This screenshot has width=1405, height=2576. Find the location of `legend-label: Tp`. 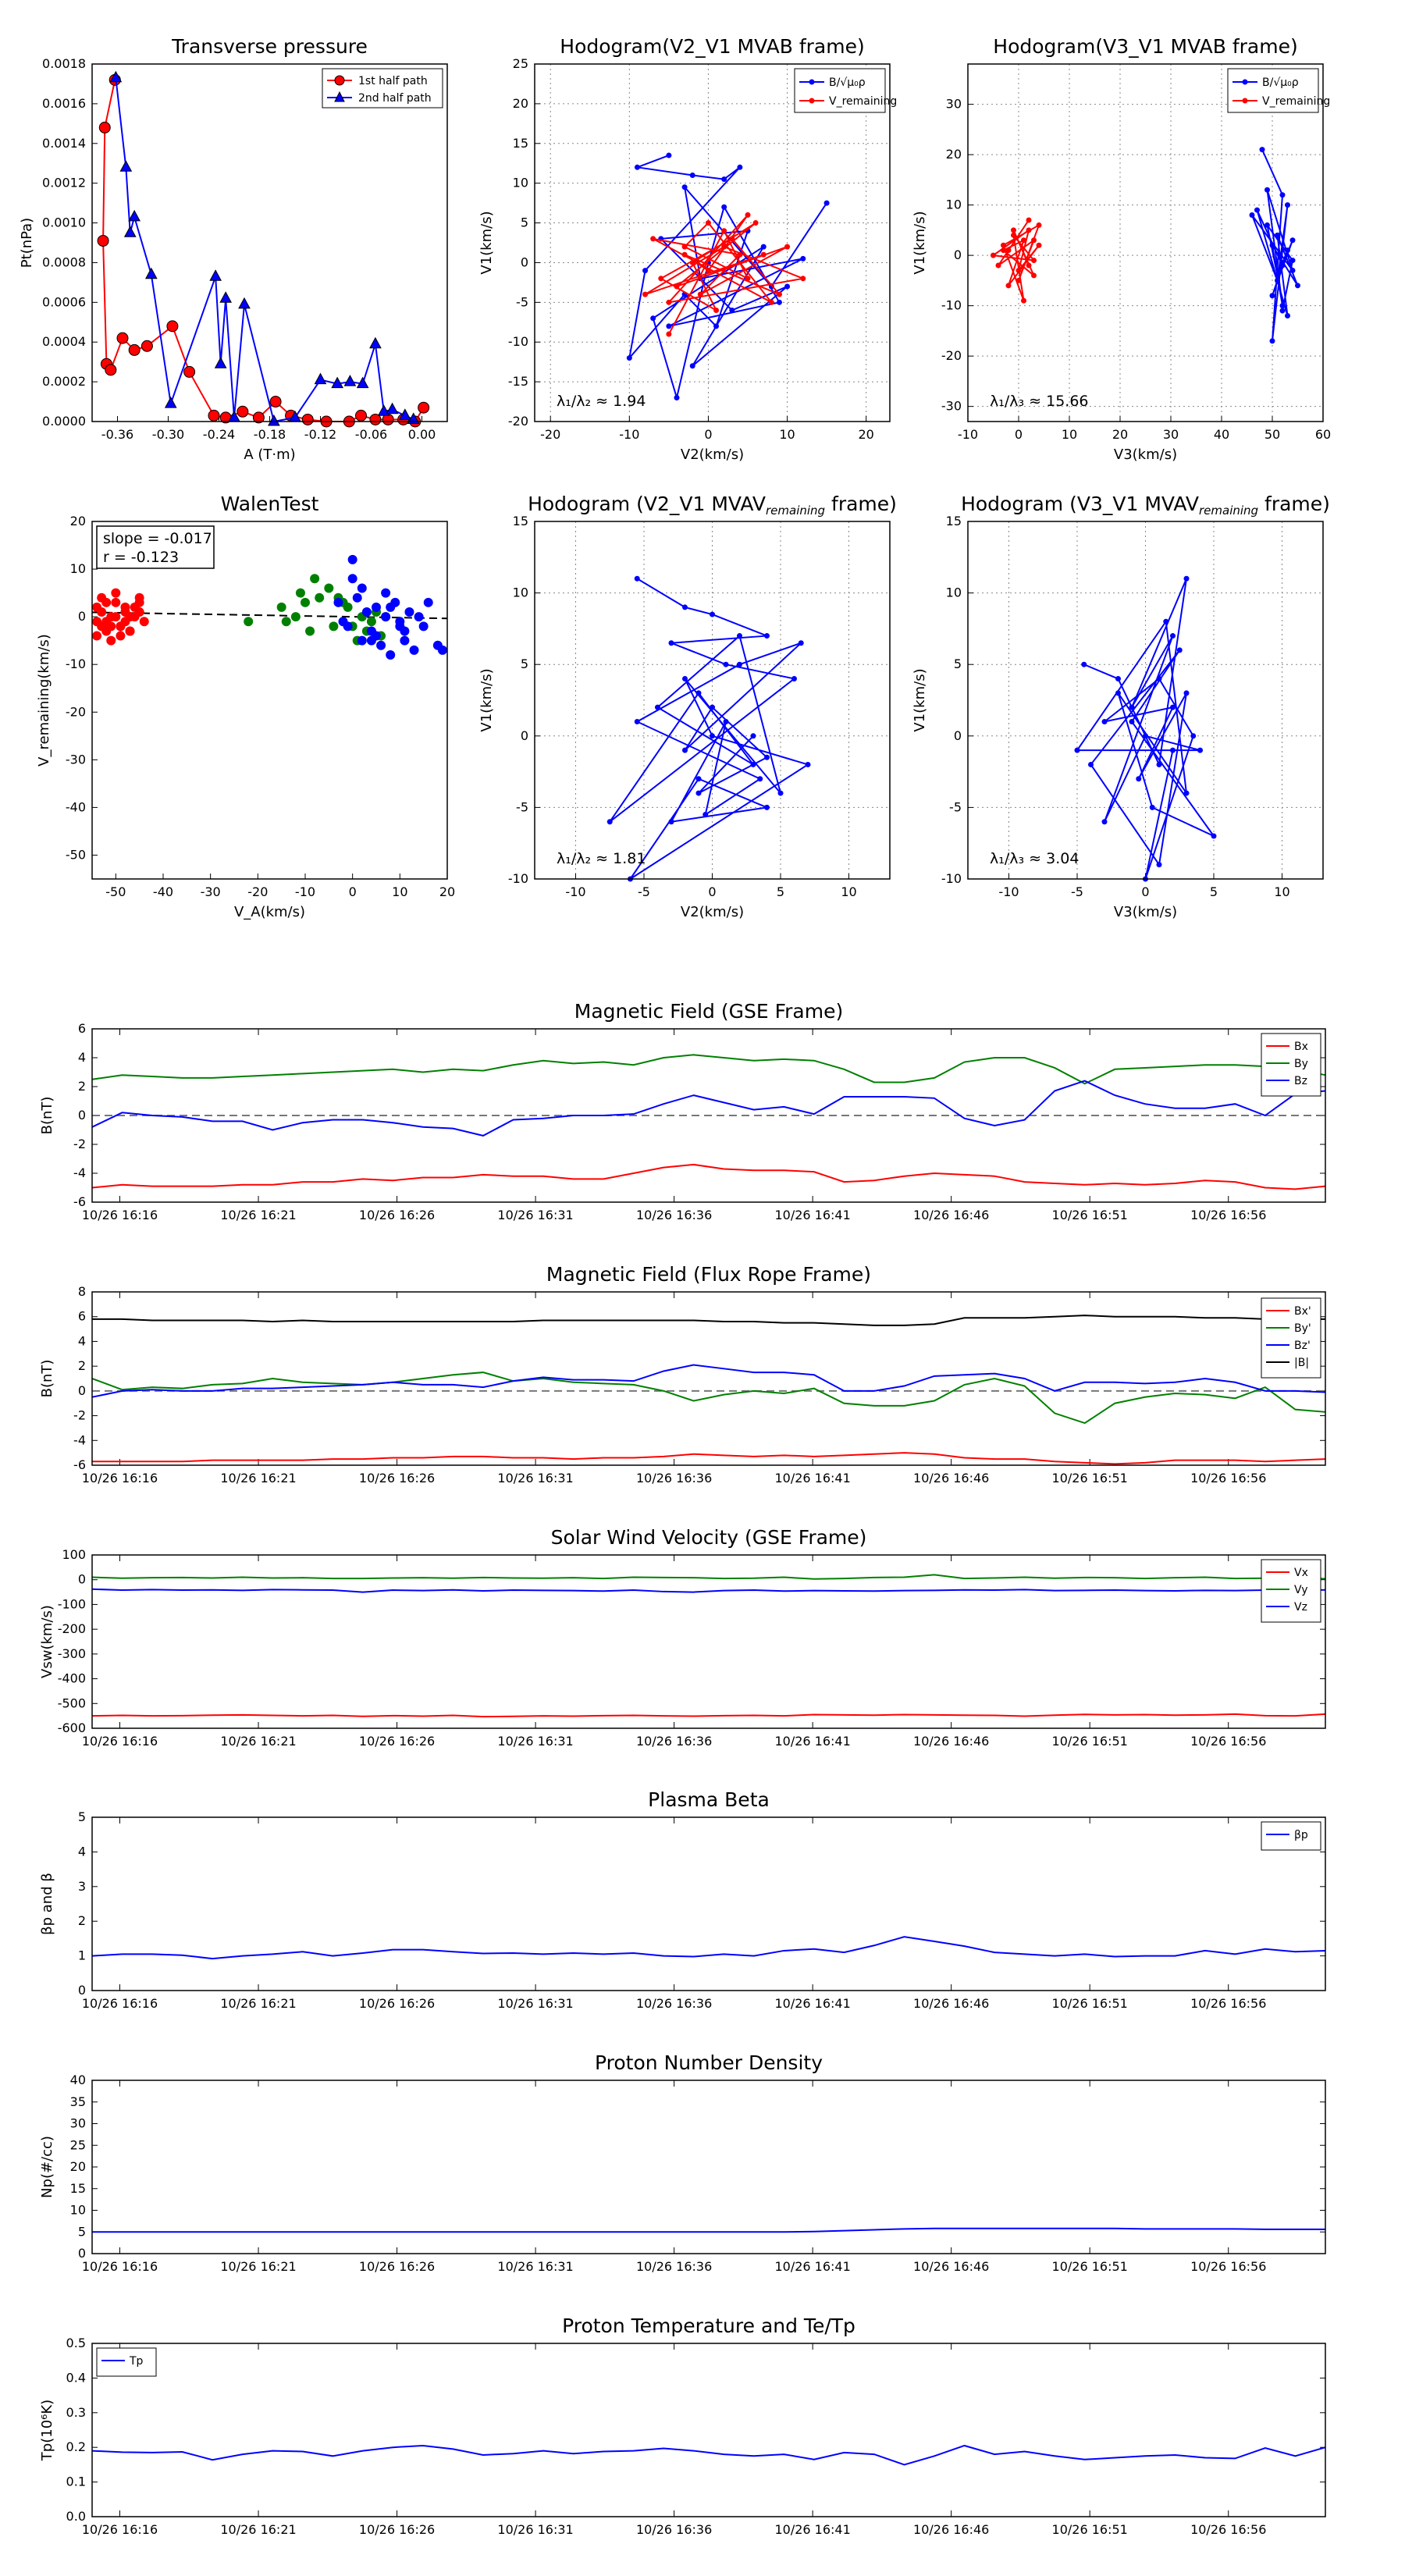

legend-label: Tp is located at coordinates (136, 2361).